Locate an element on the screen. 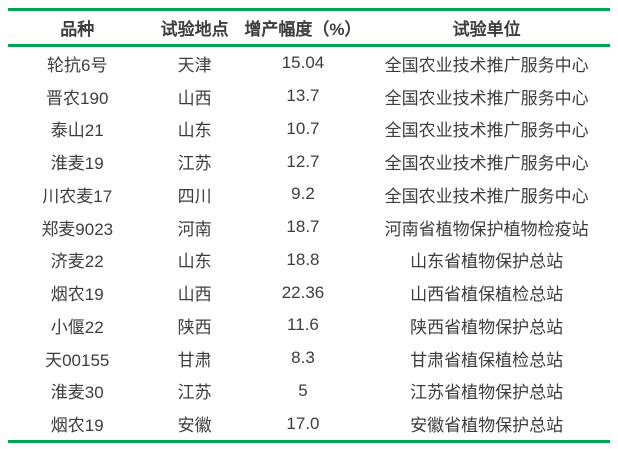 Image resolution: width=618 pixels, height=449 pixels. table-row: 烟农19 安徽 17.0 安徽省植物保护总站 is located at coordinates (309, 424).